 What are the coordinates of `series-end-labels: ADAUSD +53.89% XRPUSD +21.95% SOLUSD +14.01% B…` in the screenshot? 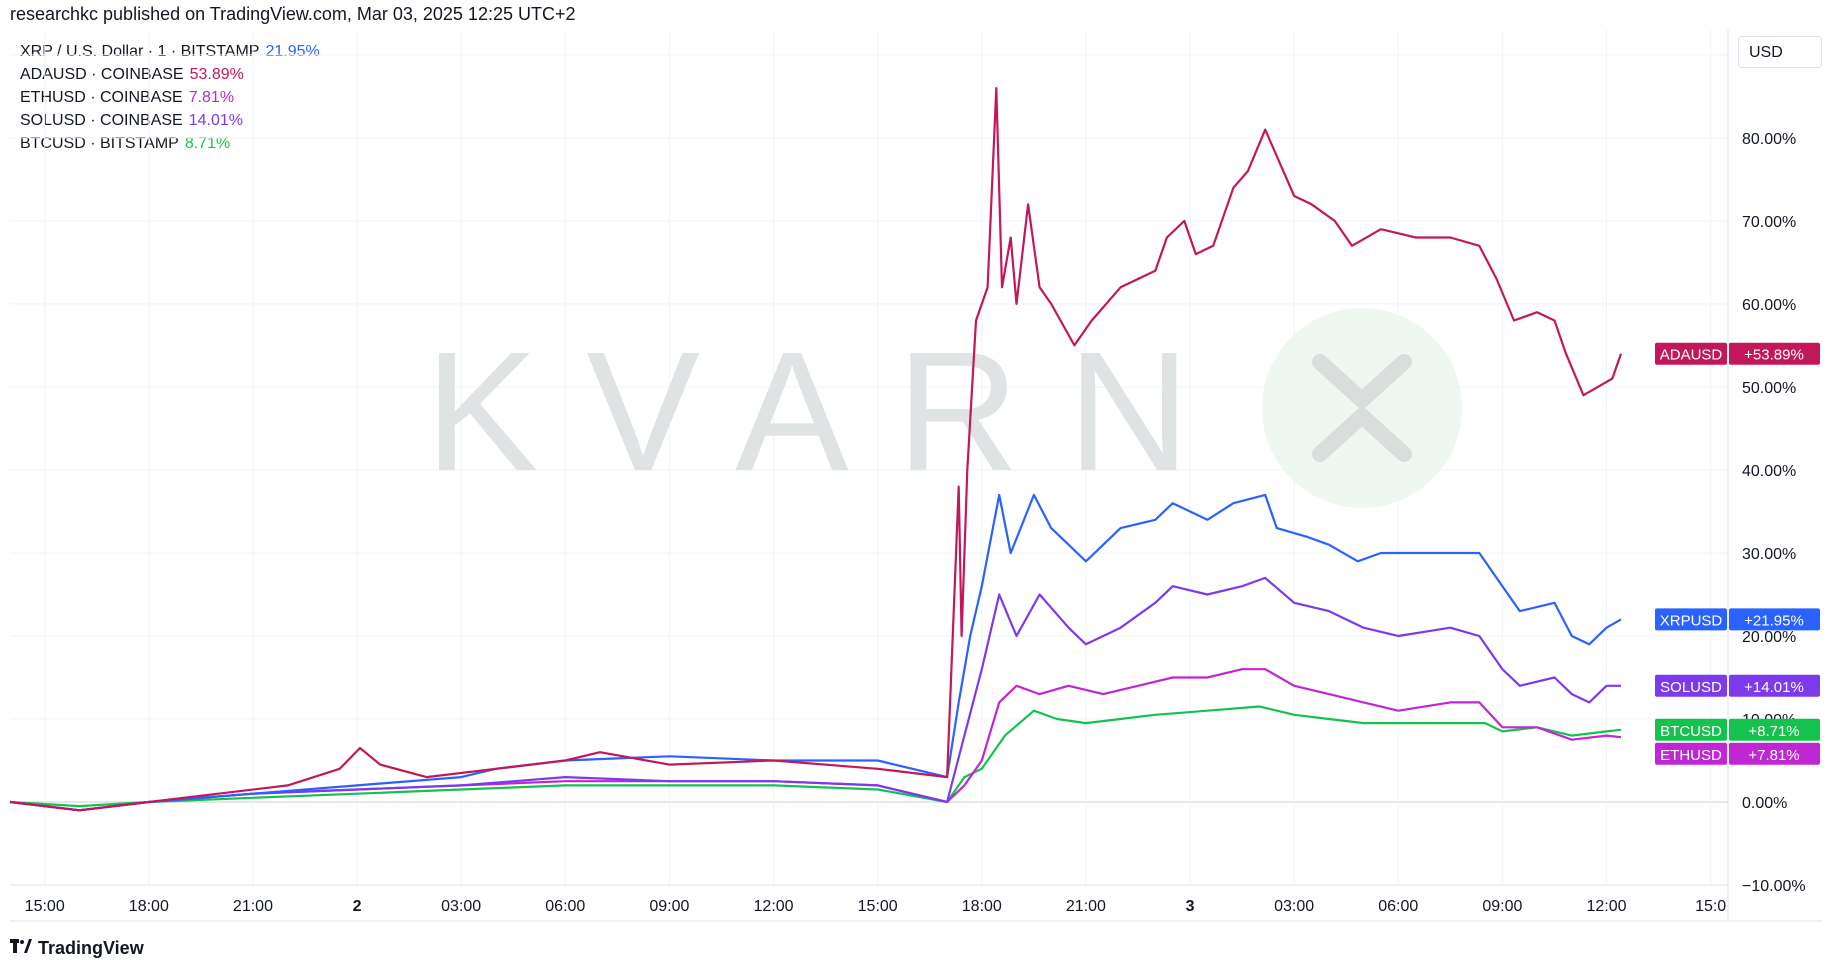 It's located at (1737, 553).